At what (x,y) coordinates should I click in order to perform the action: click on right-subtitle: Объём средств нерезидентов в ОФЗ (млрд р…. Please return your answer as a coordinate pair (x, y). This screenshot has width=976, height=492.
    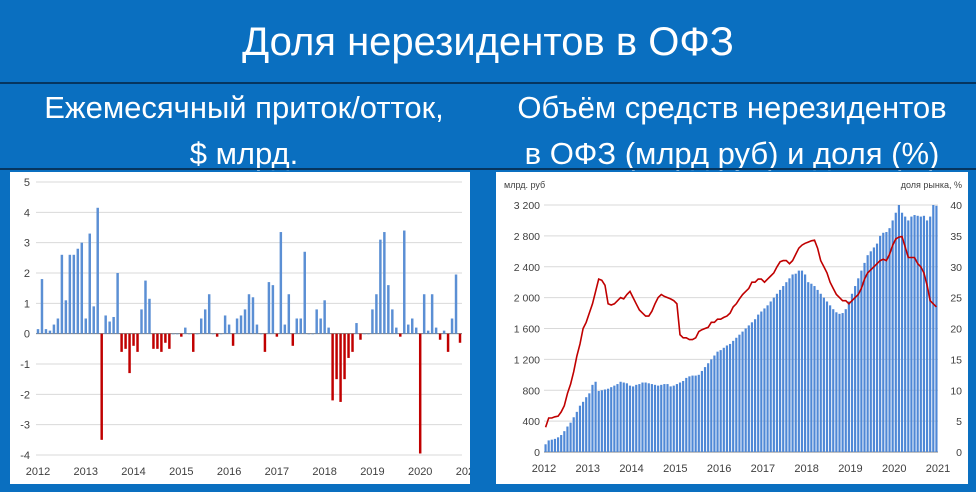
    Looking at the image, I should click on (732, 131).